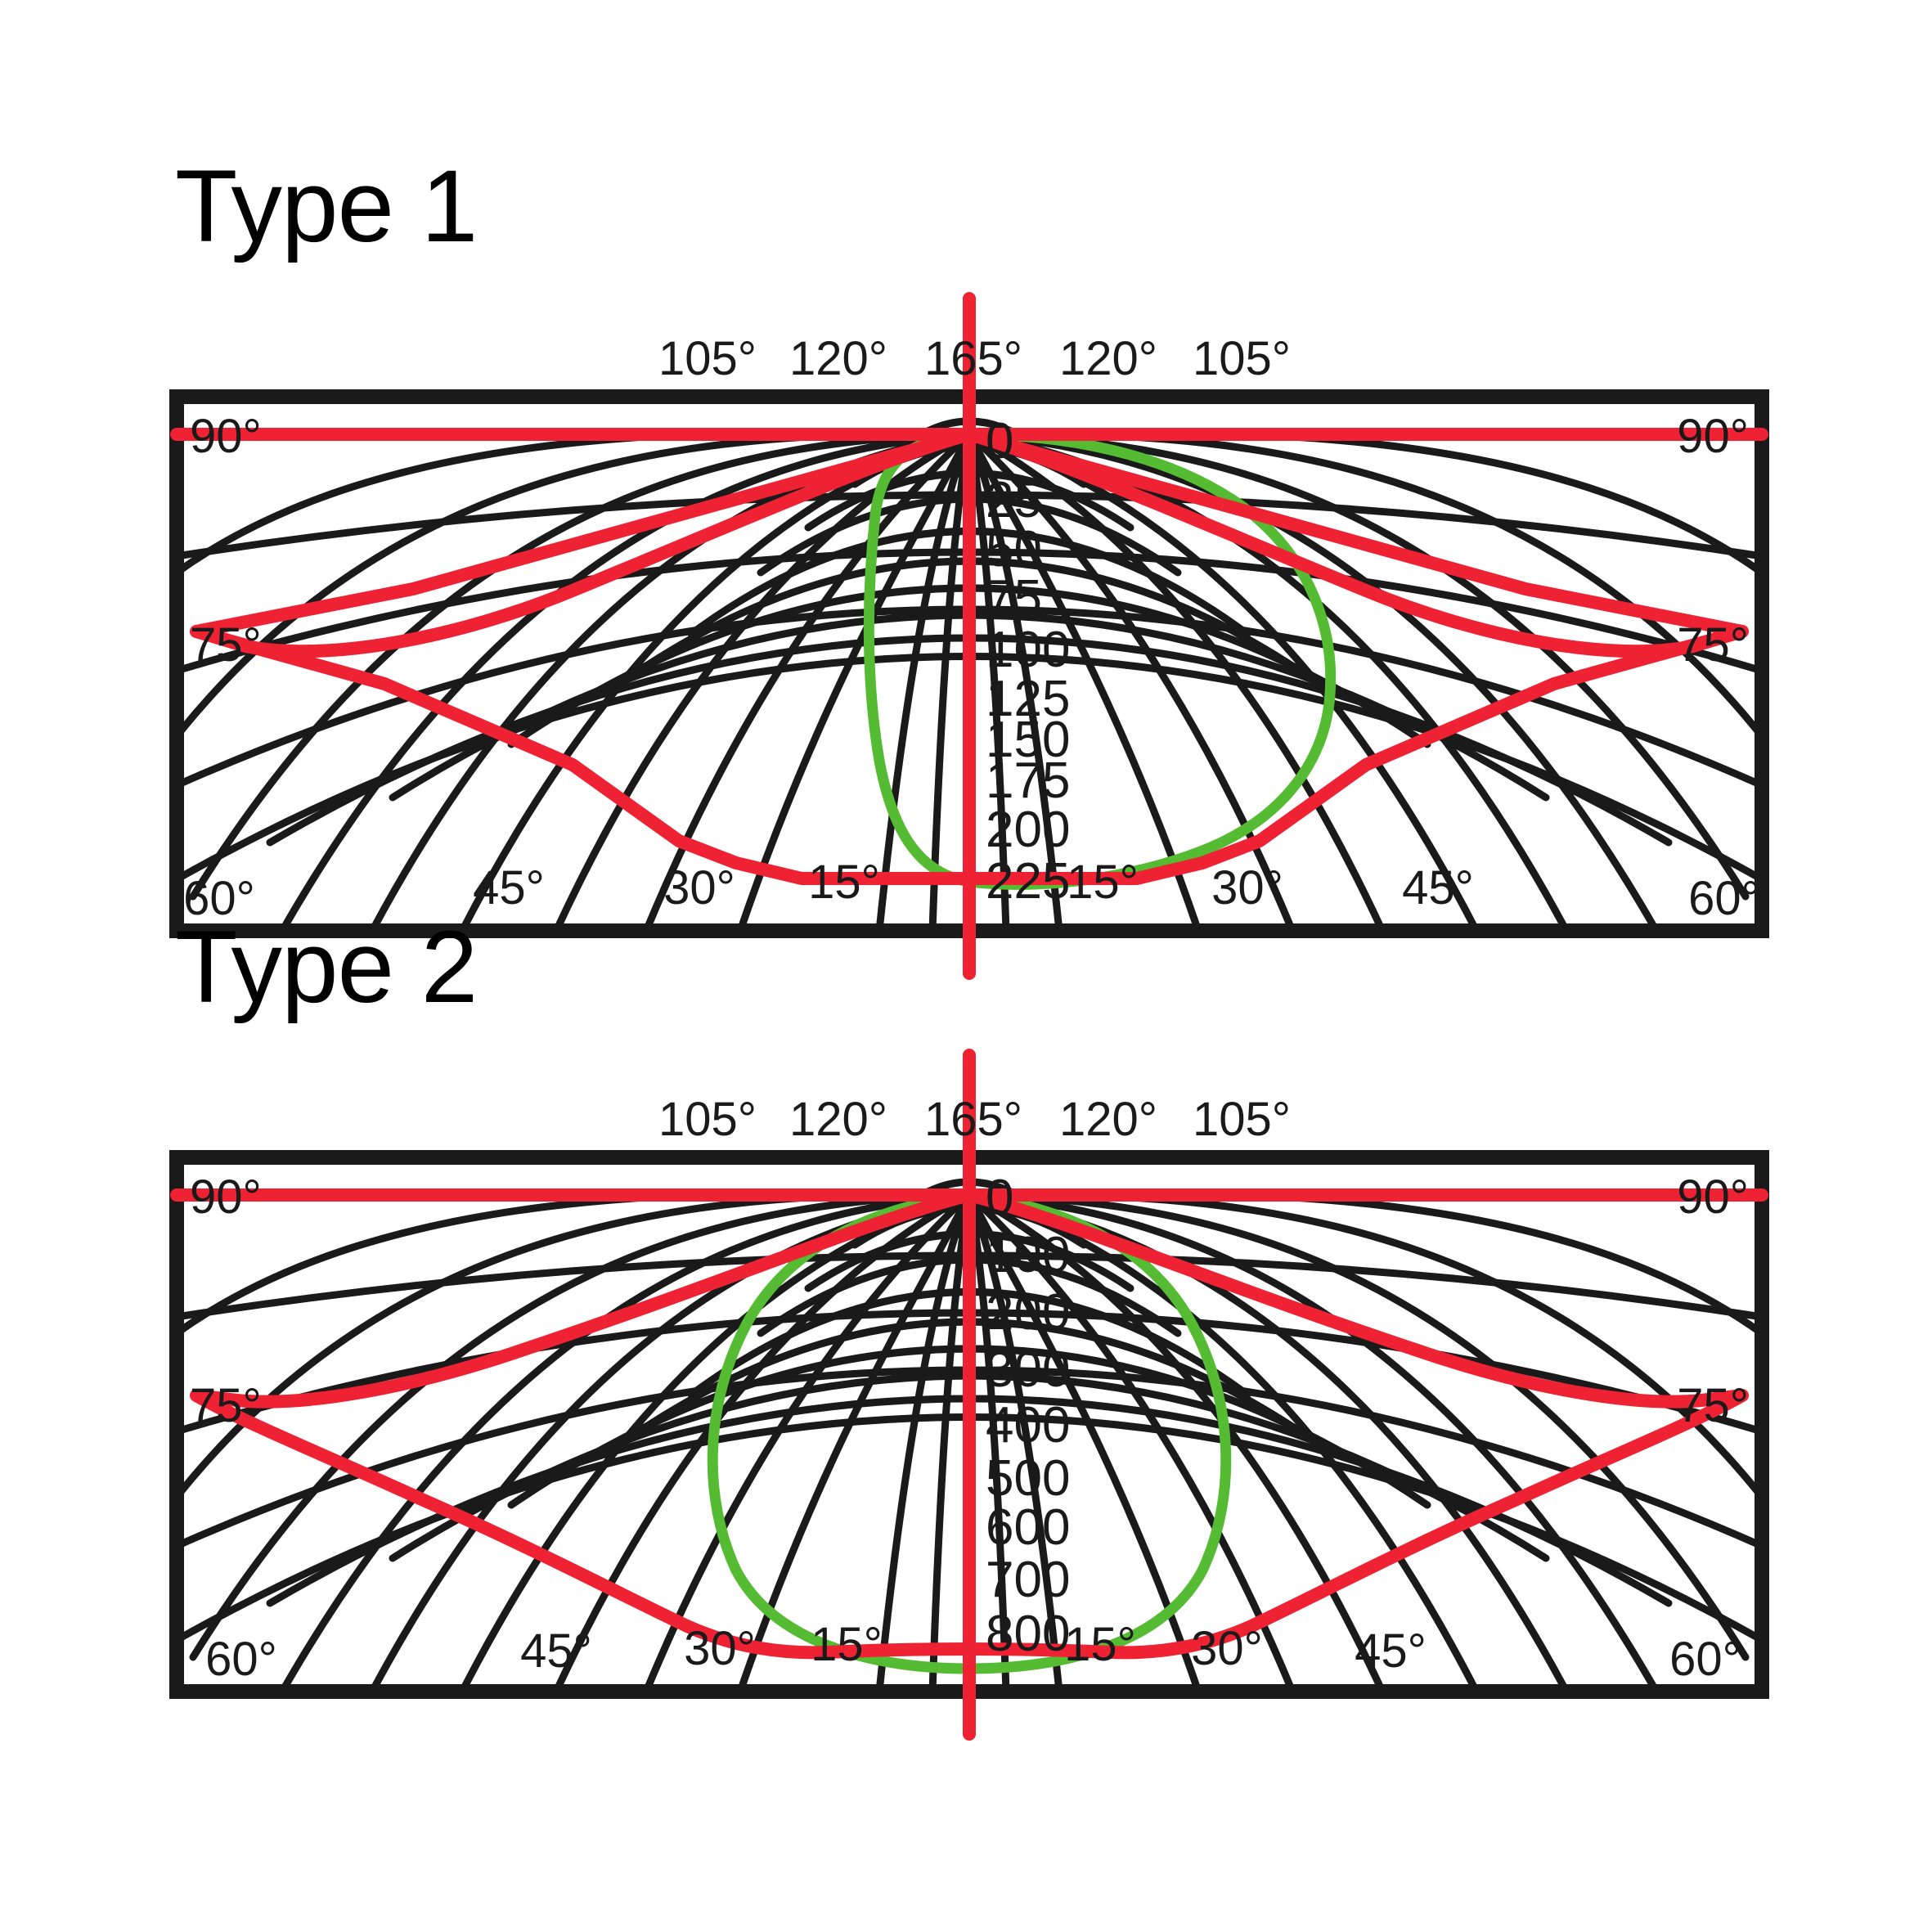  I want to click on chart-1-top-label-1: 120°, so click(838, 359).